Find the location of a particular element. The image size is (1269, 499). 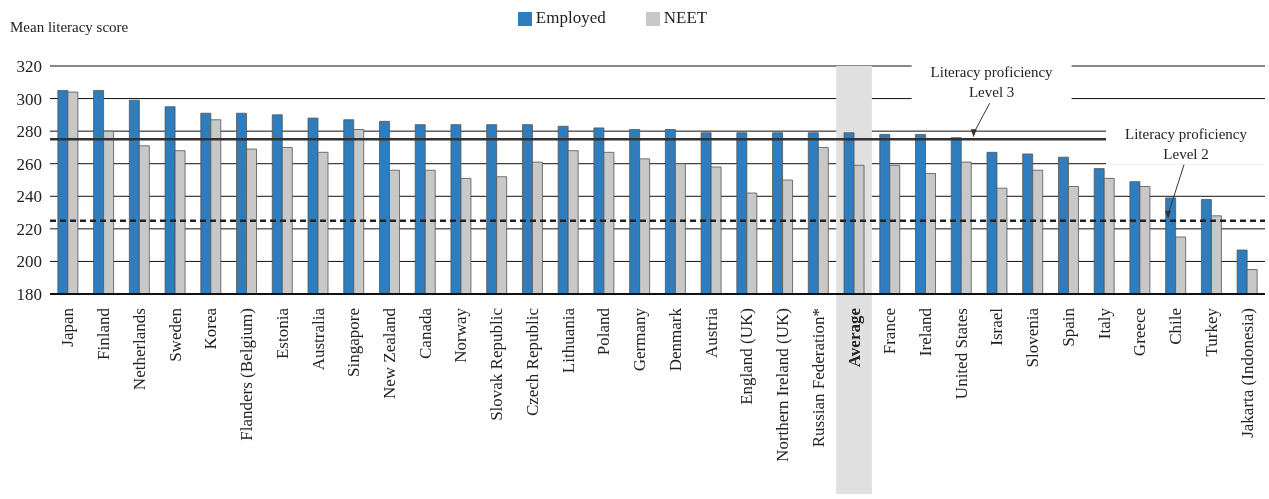

x-tick-label: Japan is located at coordinates (68, 327).